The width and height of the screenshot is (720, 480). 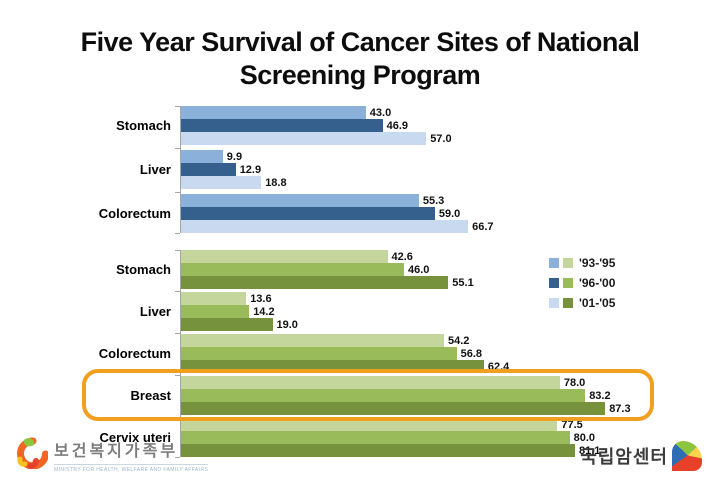 I want to click on ministry-logo-korean-text: 보건복지가족부, so click(x=116, y=451).